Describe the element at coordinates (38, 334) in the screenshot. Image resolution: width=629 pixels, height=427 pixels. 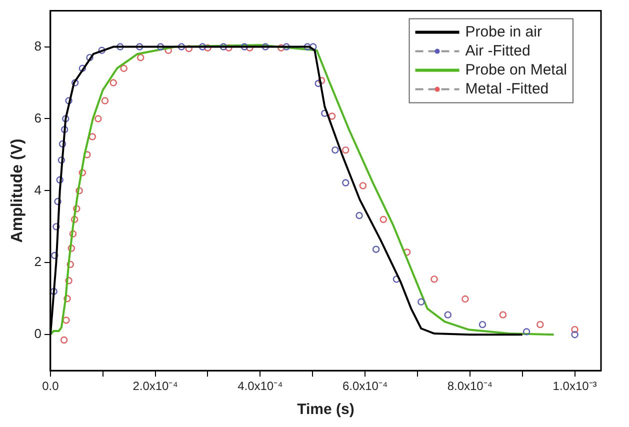
I see `y-tick-label: 0` at that location.